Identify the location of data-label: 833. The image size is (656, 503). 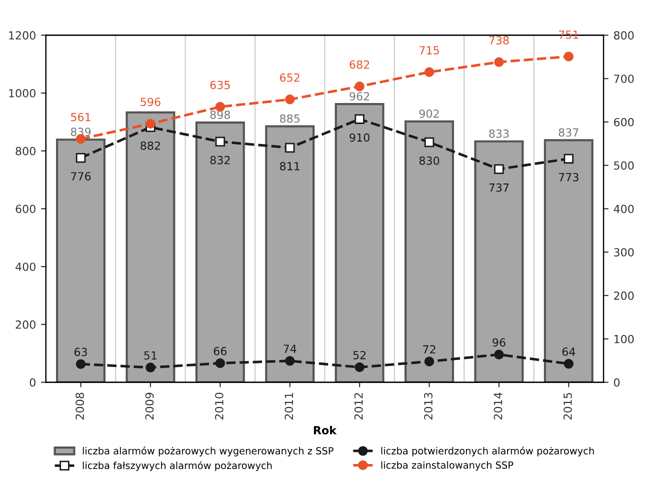
(499, 133).